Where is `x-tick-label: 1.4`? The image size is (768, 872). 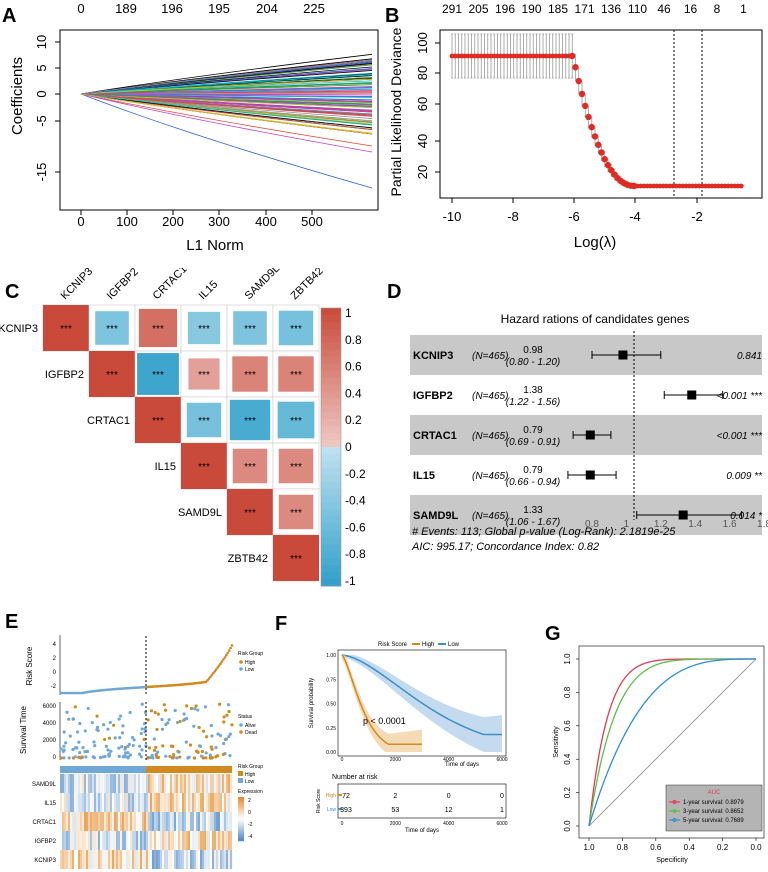 x-tick-label: 1.4 is located at coordinates (695, 524).